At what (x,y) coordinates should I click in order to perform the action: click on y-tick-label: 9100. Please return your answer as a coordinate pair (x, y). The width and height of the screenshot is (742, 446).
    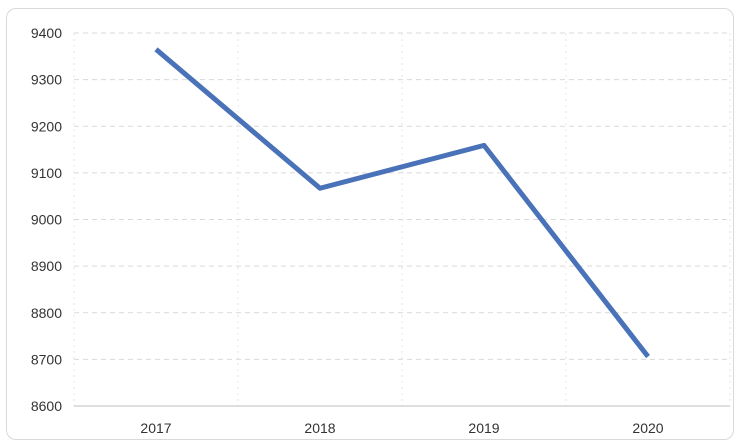
    Looking at the image, I should click on (46, 173).